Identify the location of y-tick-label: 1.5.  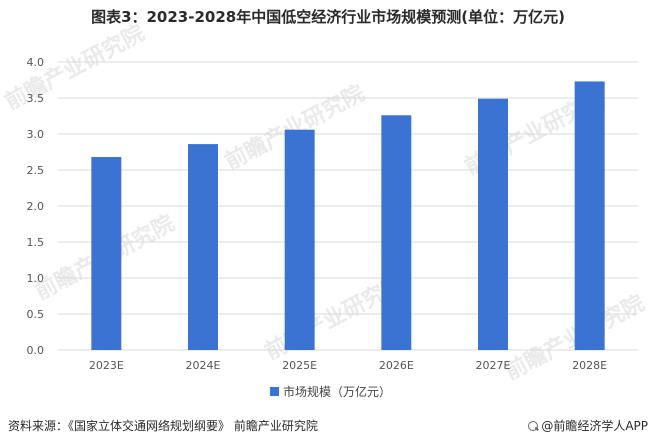
(36, 242).